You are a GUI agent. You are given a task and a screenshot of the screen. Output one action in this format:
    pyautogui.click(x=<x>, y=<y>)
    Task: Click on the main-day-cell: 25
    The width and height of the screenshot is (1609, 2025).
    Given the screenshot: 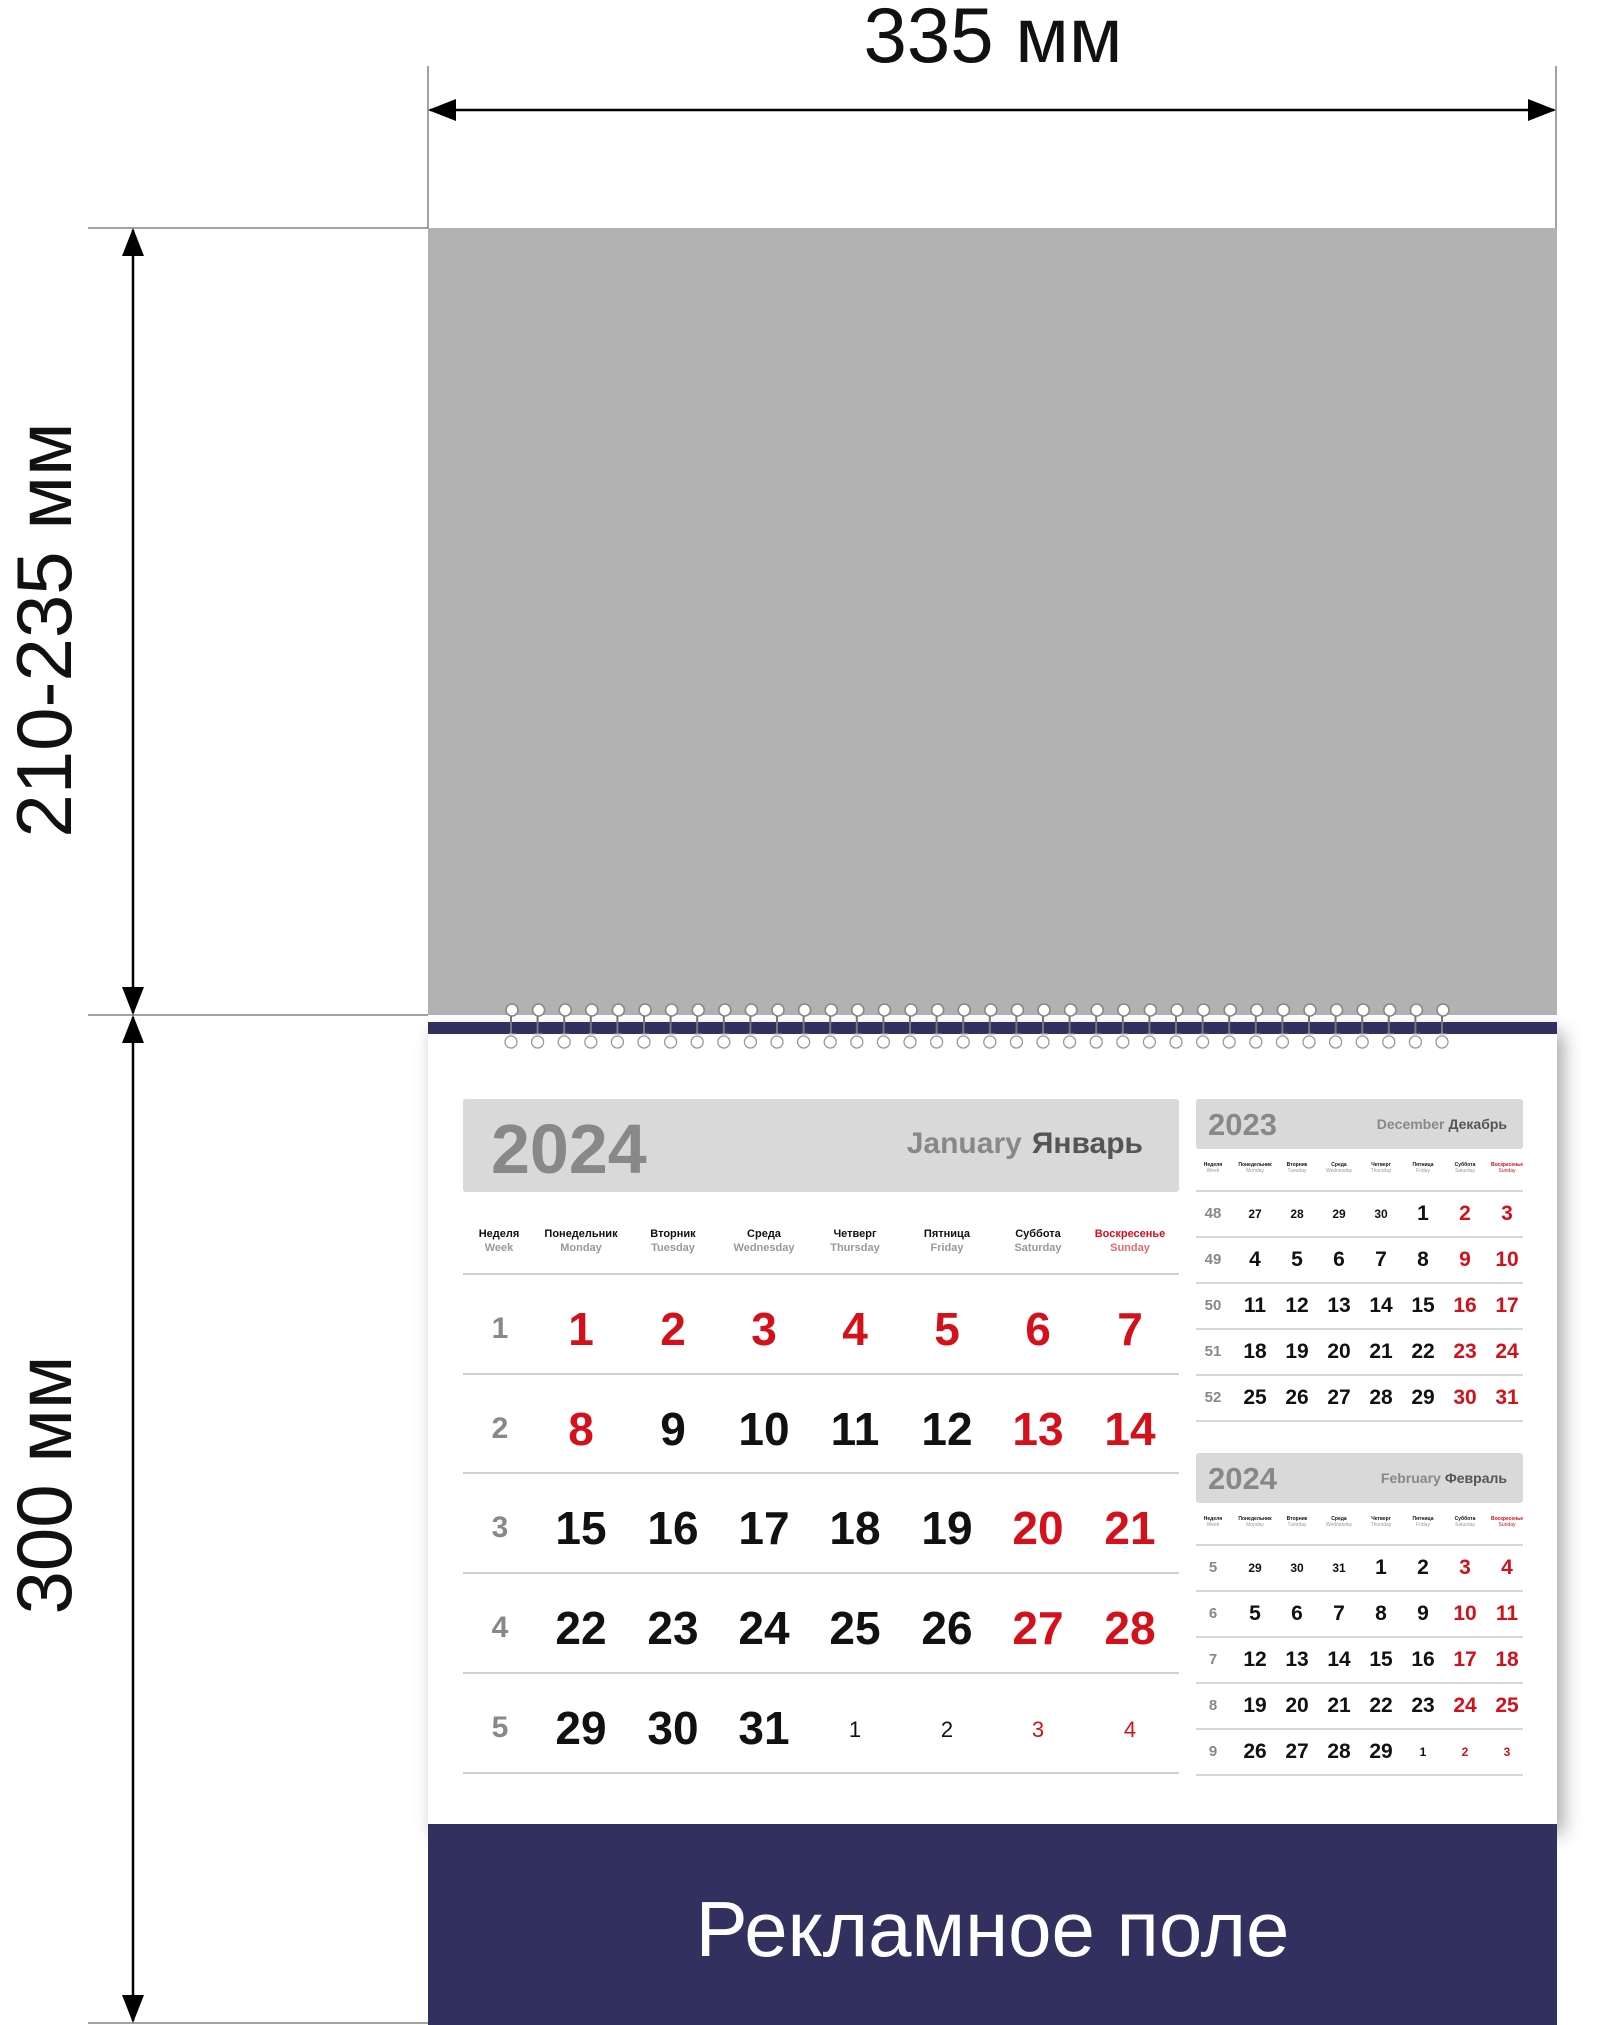 What is the action you would take?
    pyautogui.click(x=855, y=1628)
    